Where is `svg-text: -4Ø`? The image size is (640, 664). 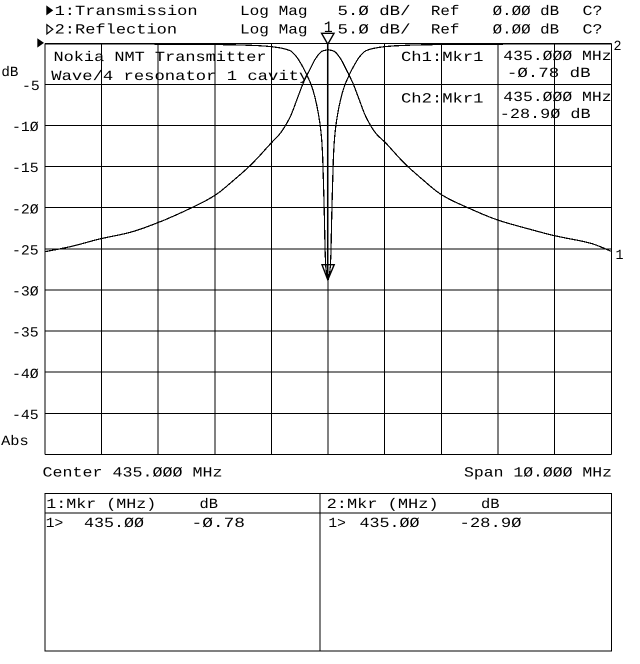 svg-text: -4Ø is located at coordinates (25, 375).